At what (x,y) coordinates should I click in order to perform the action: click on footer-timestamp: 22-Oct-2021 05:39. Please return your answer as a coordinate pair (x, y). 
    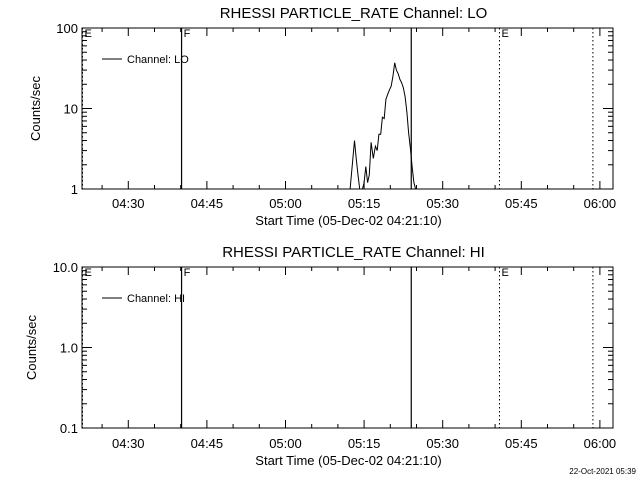
    Looking at the image, I should click on (602, 471).